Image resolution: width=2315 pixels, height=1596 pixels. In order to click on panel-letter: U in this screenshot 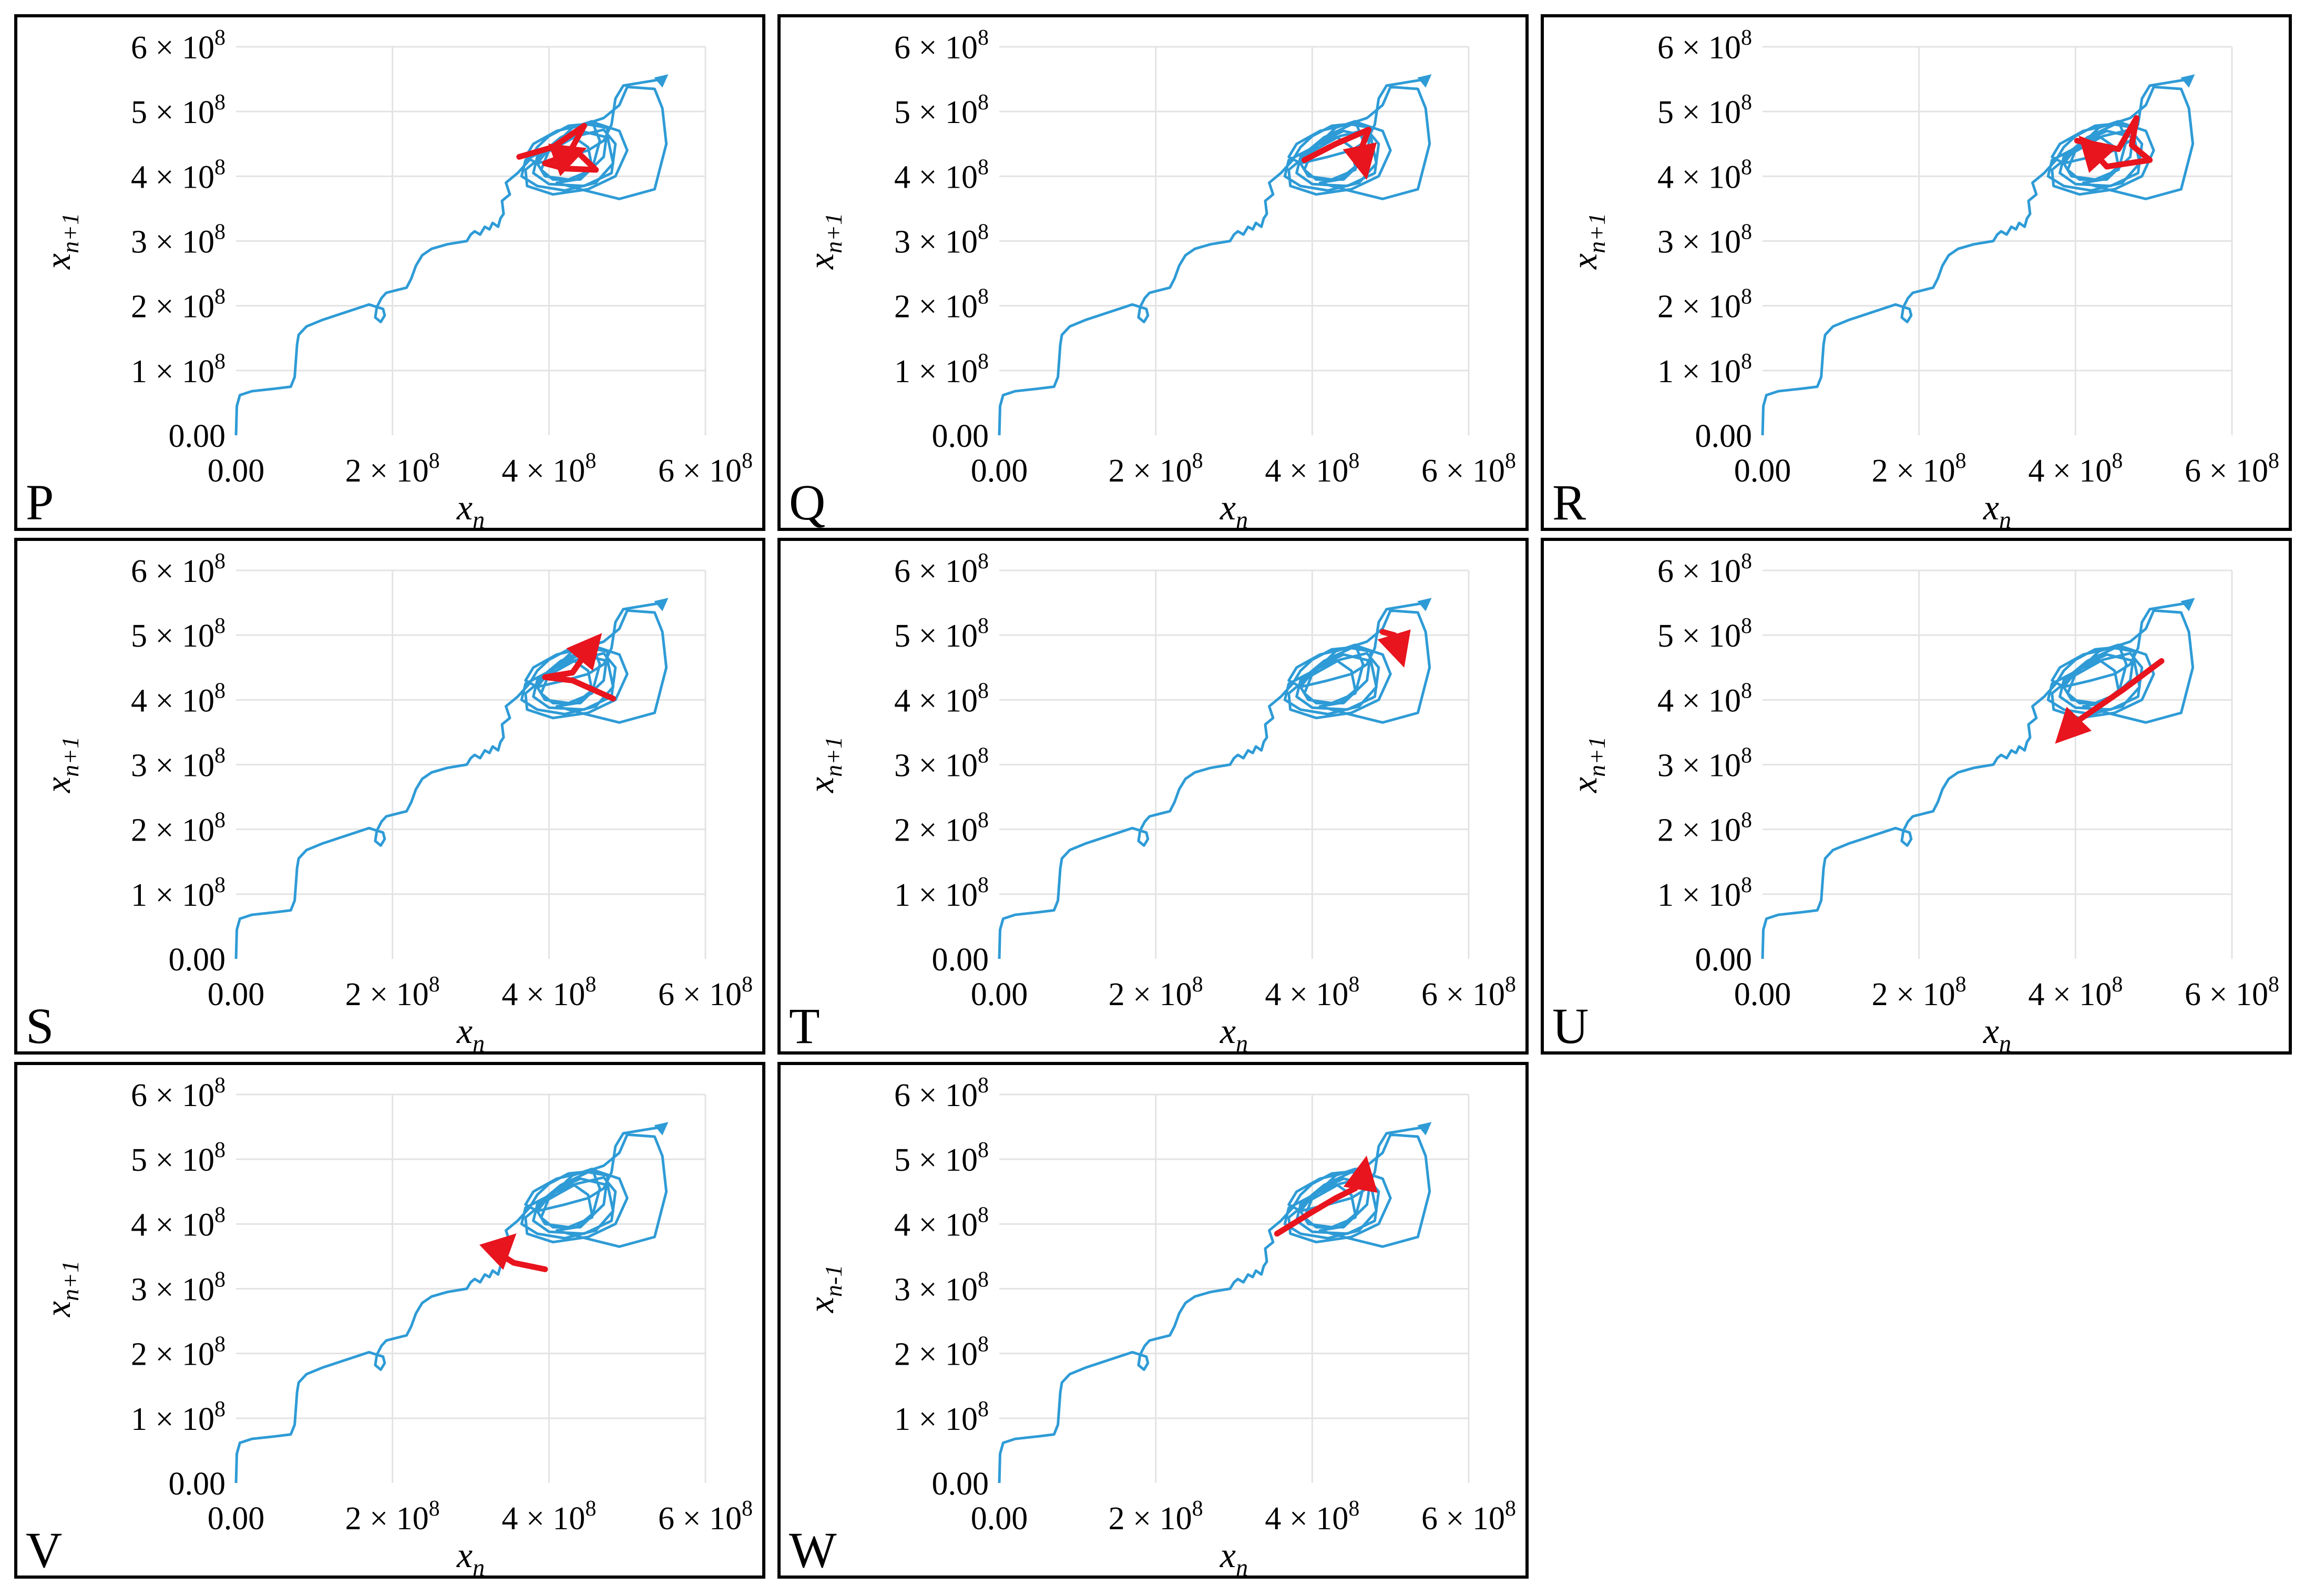, I will do `click(1571, 1024)`.